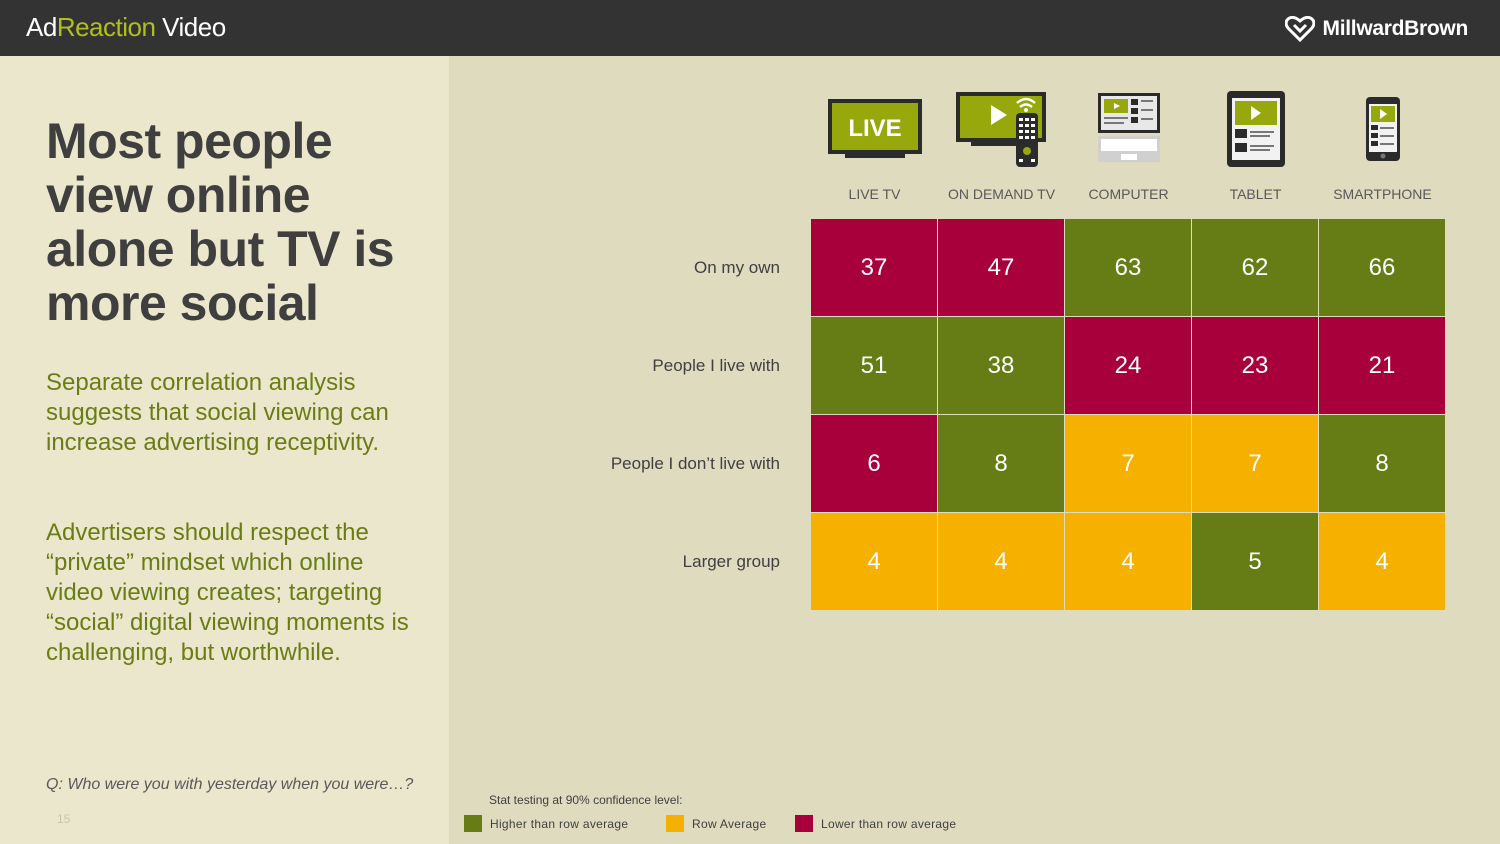 This screenshot has height=844, width=1500. I want to click on app-title: AdReaction Video, so click(126, 27).